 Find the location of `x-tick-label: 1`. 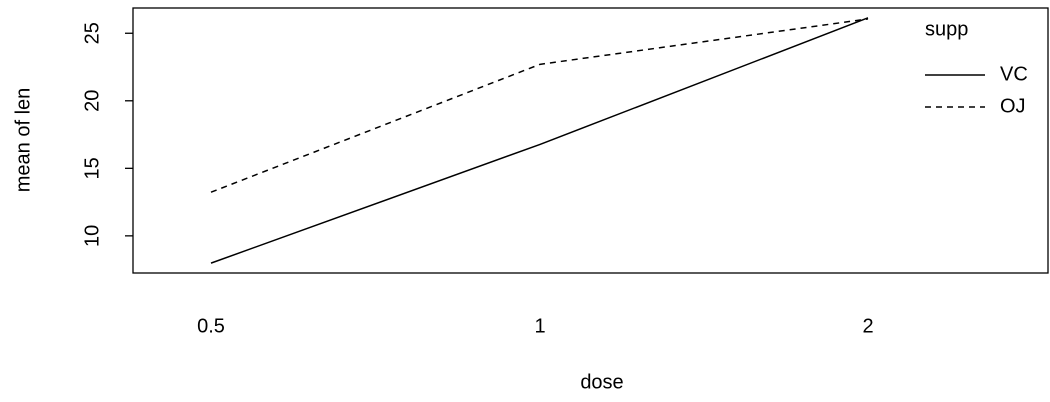

x-tick-label: 1 is located at coordinates (539, 326).